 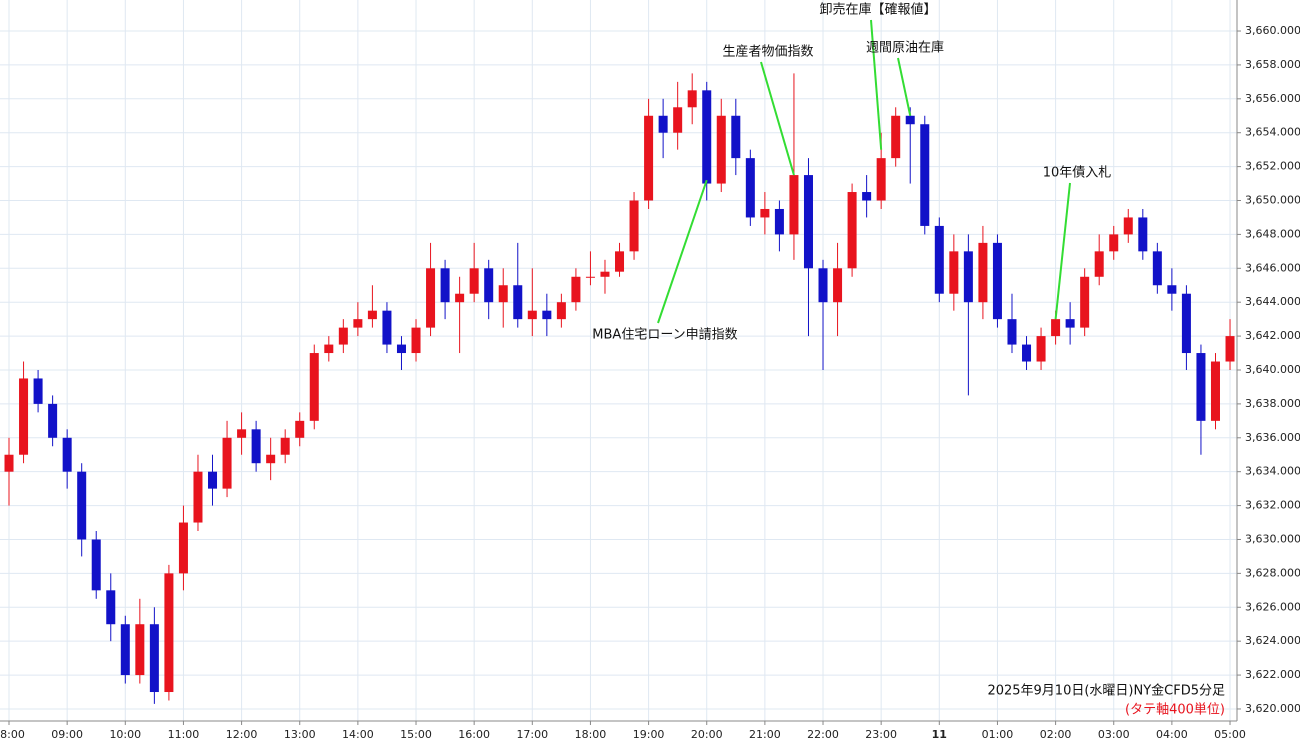 I want to click on x-tick-label: 05:00, so click(x=1230, y=734).